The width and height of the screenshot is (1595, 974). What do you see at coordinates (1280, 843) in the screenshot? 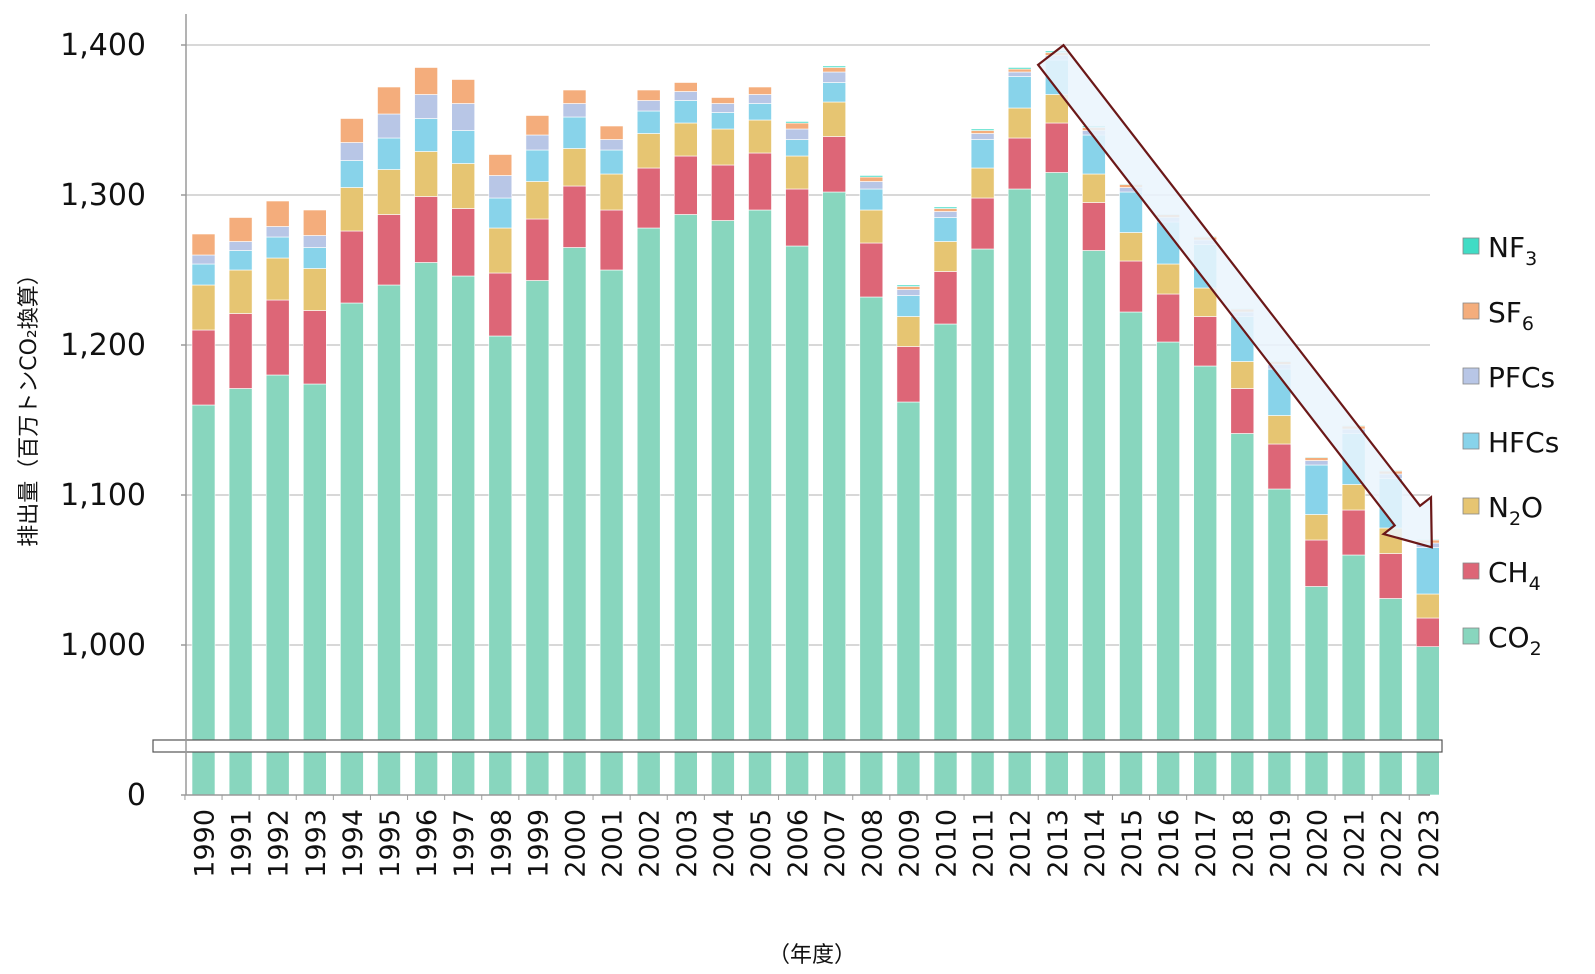
I see `x-tick-label: 2019` at bounding box center [1280, 843].